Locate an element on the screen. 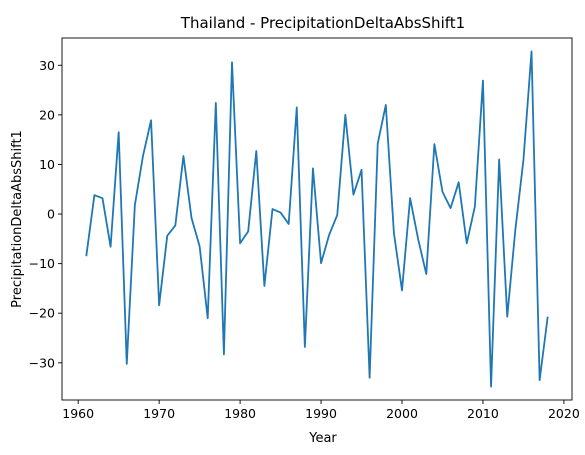 The width and height of the screenshot is (585, 455). x-tick-label-1960: 1960 is located at coordinates (78, 413).